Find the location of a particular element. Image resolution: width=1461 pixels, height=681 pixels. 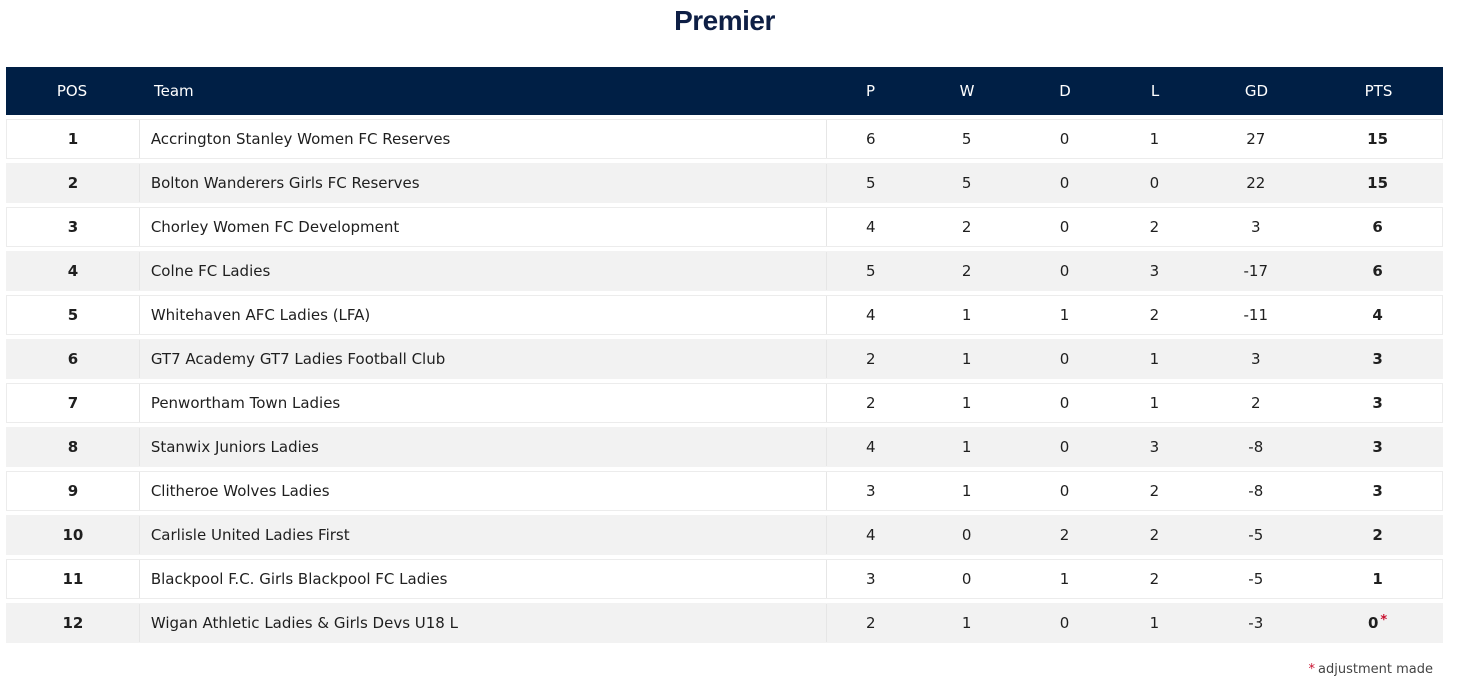

row-played: 2 is located at coordinates (870, 403).